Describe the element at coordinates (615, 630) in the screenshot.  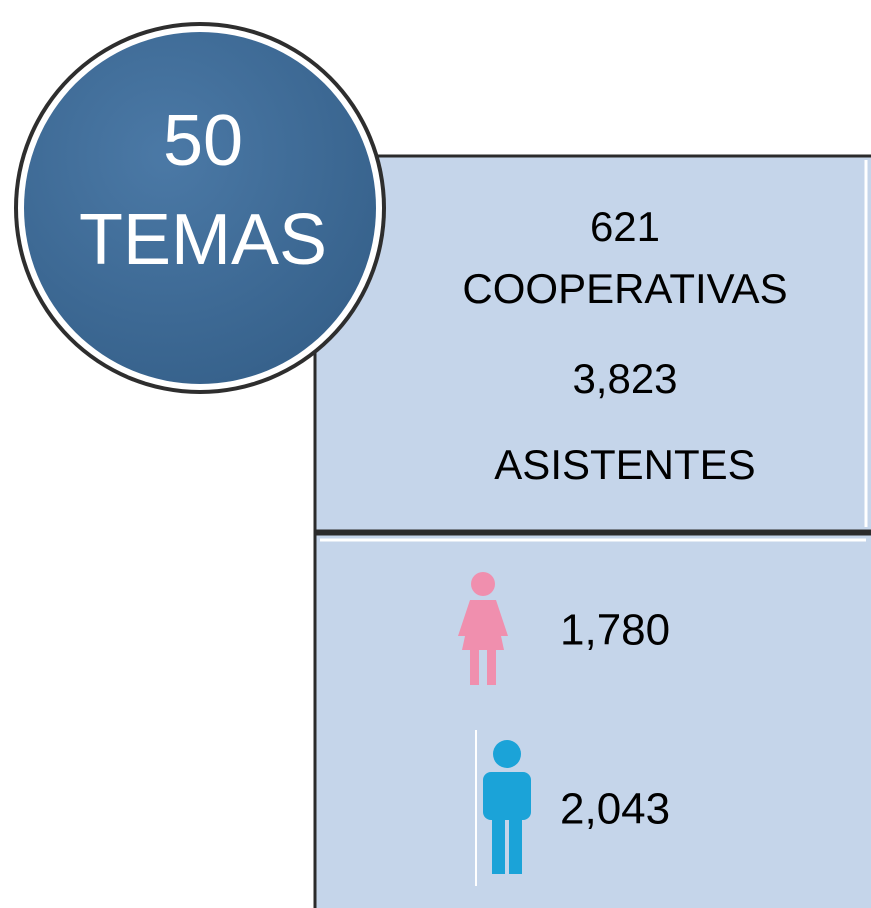
I see `women-count: 1,780` at that location.